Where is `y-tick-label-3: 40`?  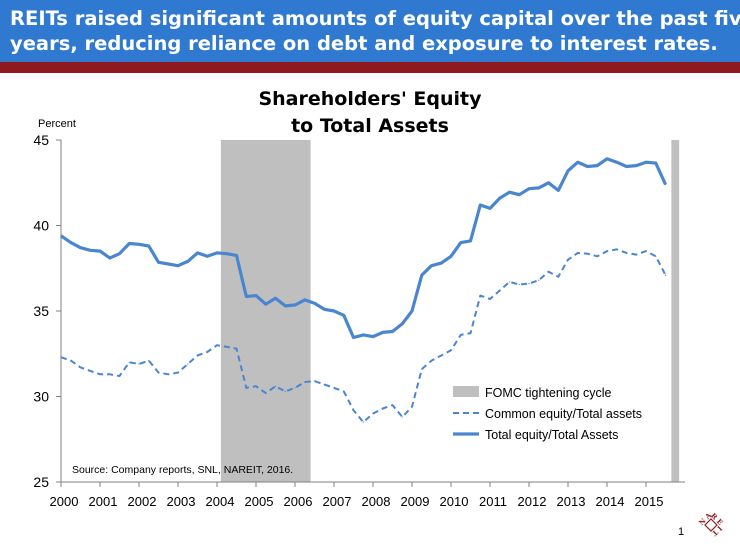 y-tick-label-3: 40 is located at coordinates (41, 226).